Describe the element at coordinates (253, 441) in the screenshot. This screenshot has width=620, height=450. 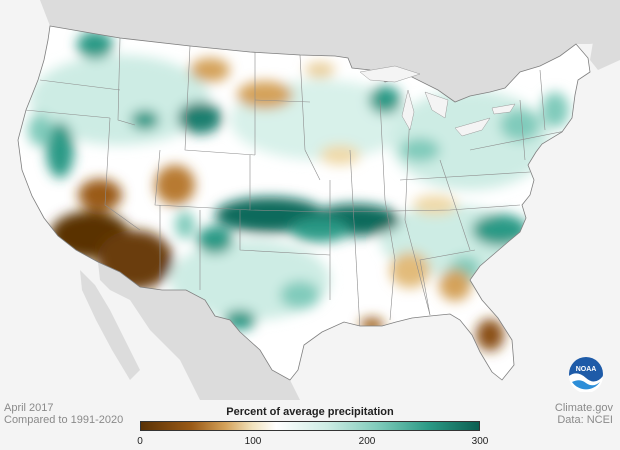
I see `legend-tick-100: 100` at that location.